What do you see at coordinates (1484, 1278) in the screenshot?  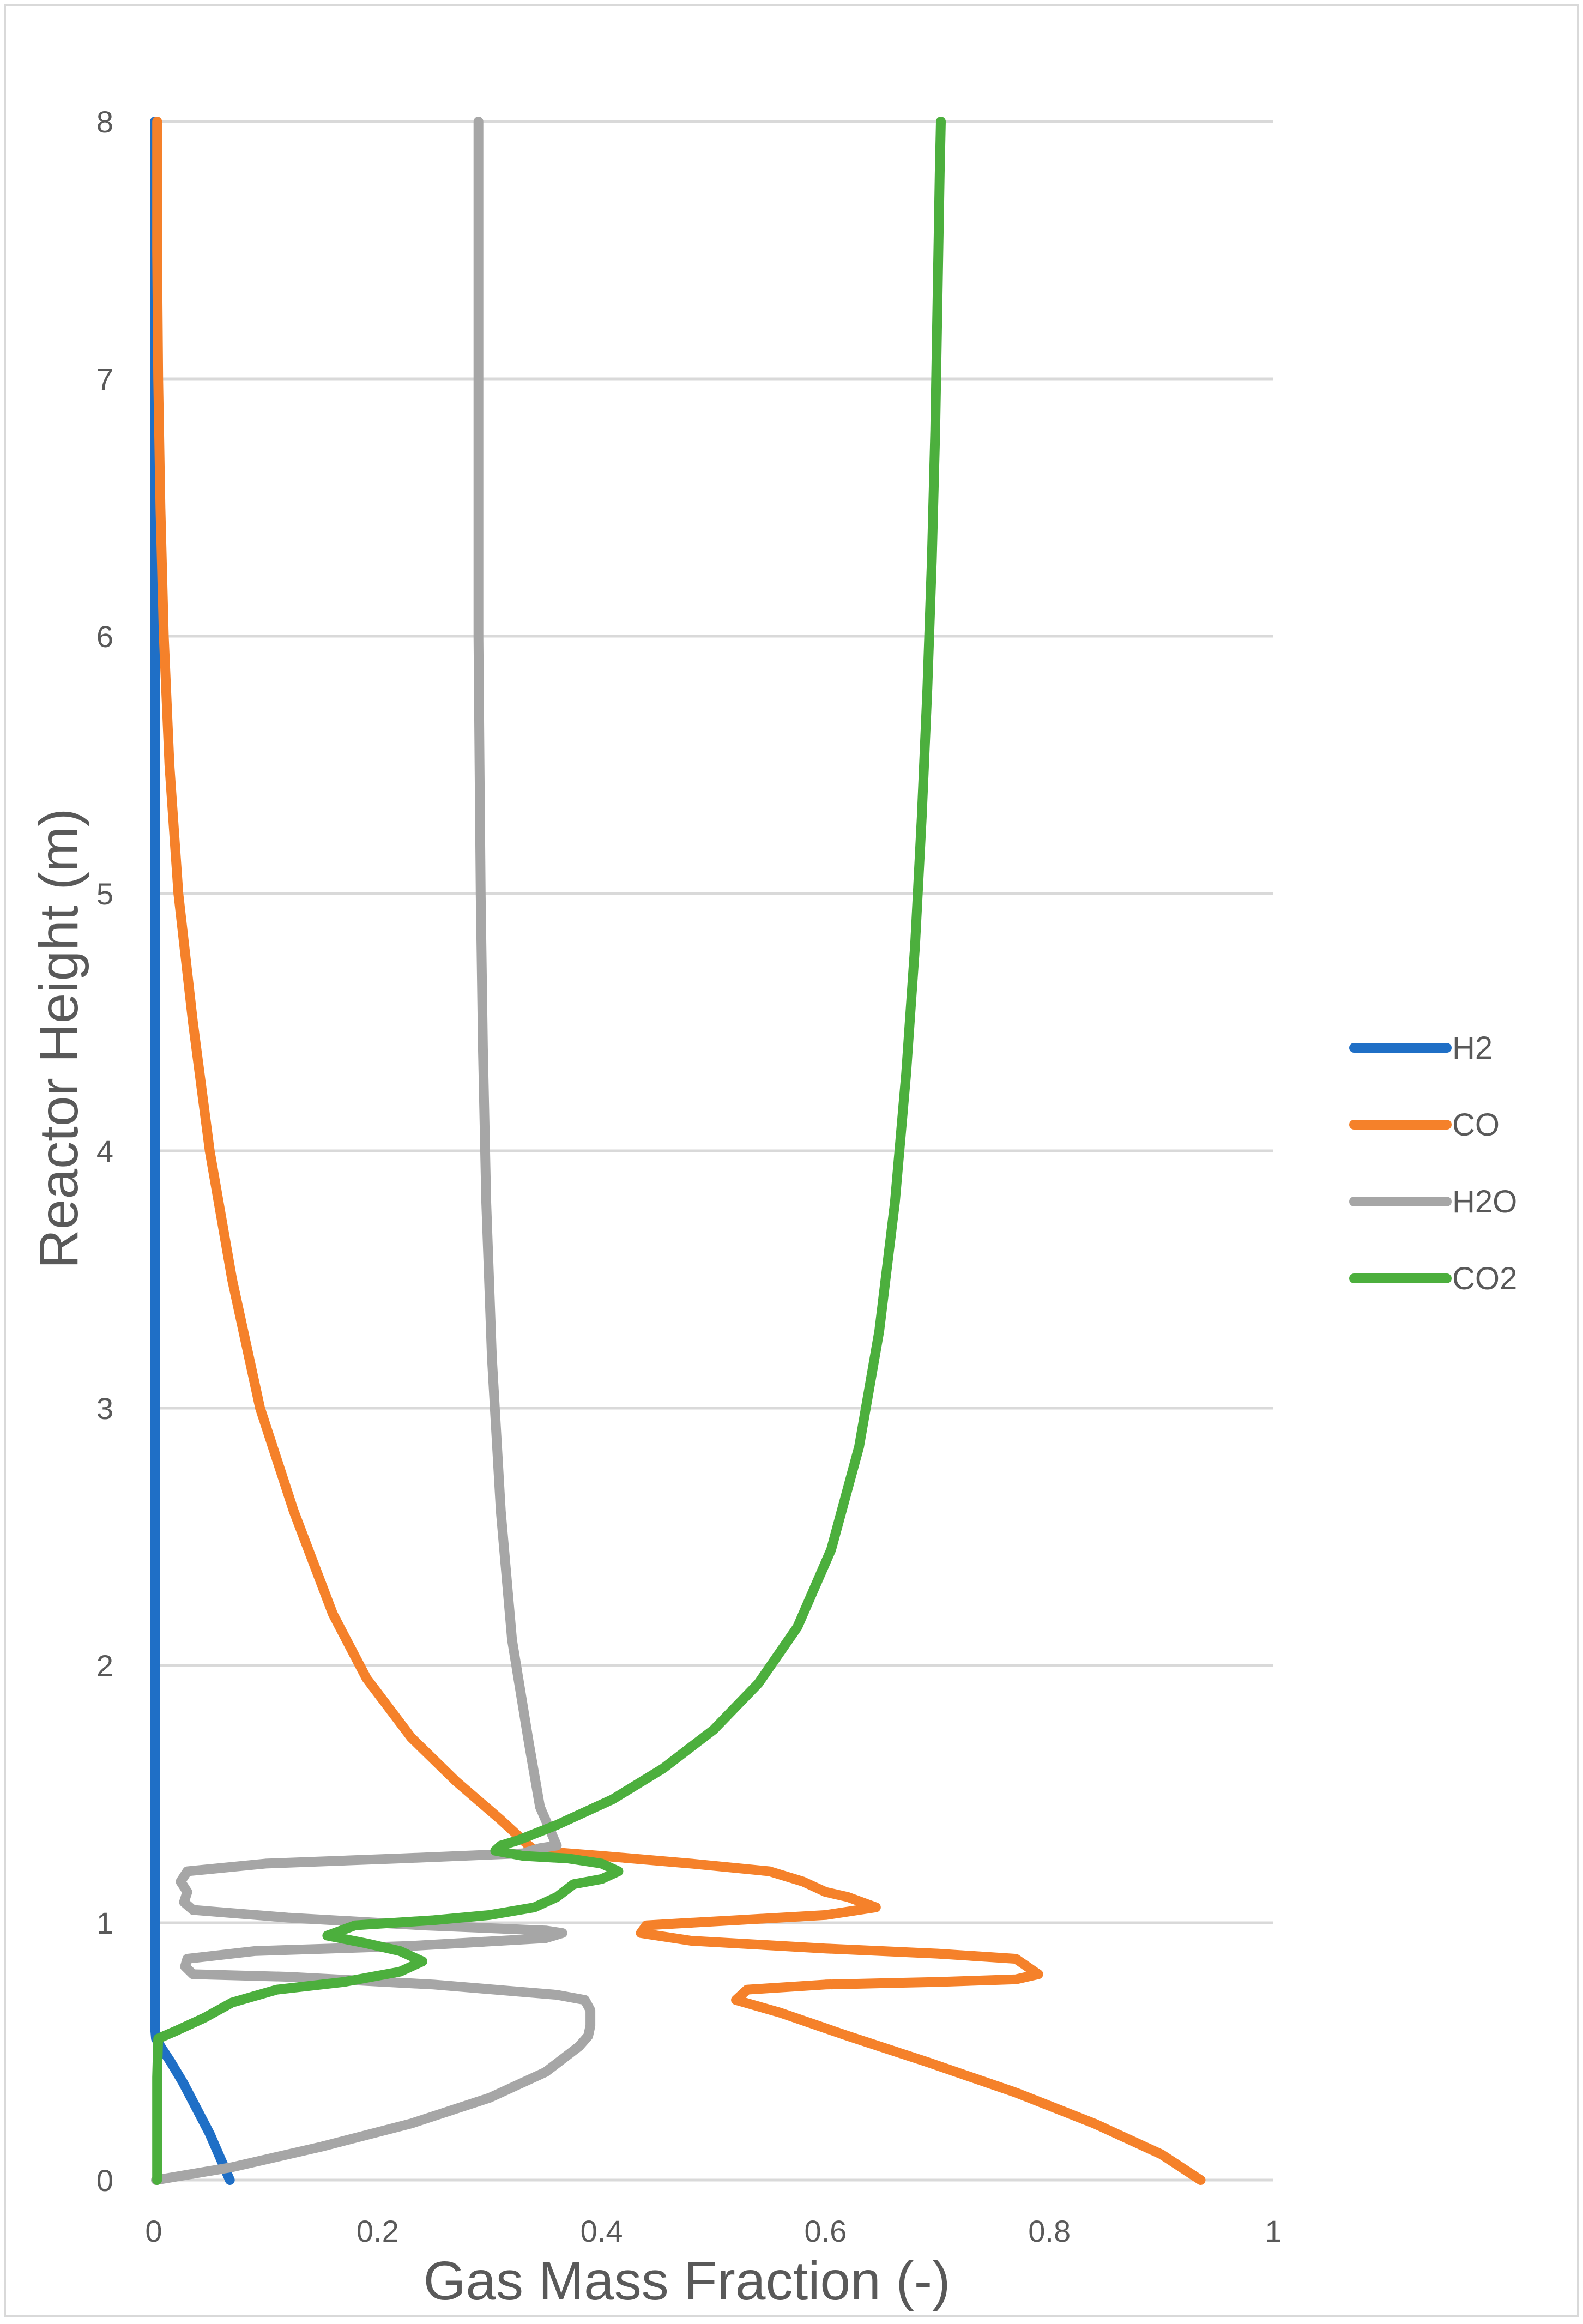 I see `legend-label: CO2` at bounding box center [1484, 1278].